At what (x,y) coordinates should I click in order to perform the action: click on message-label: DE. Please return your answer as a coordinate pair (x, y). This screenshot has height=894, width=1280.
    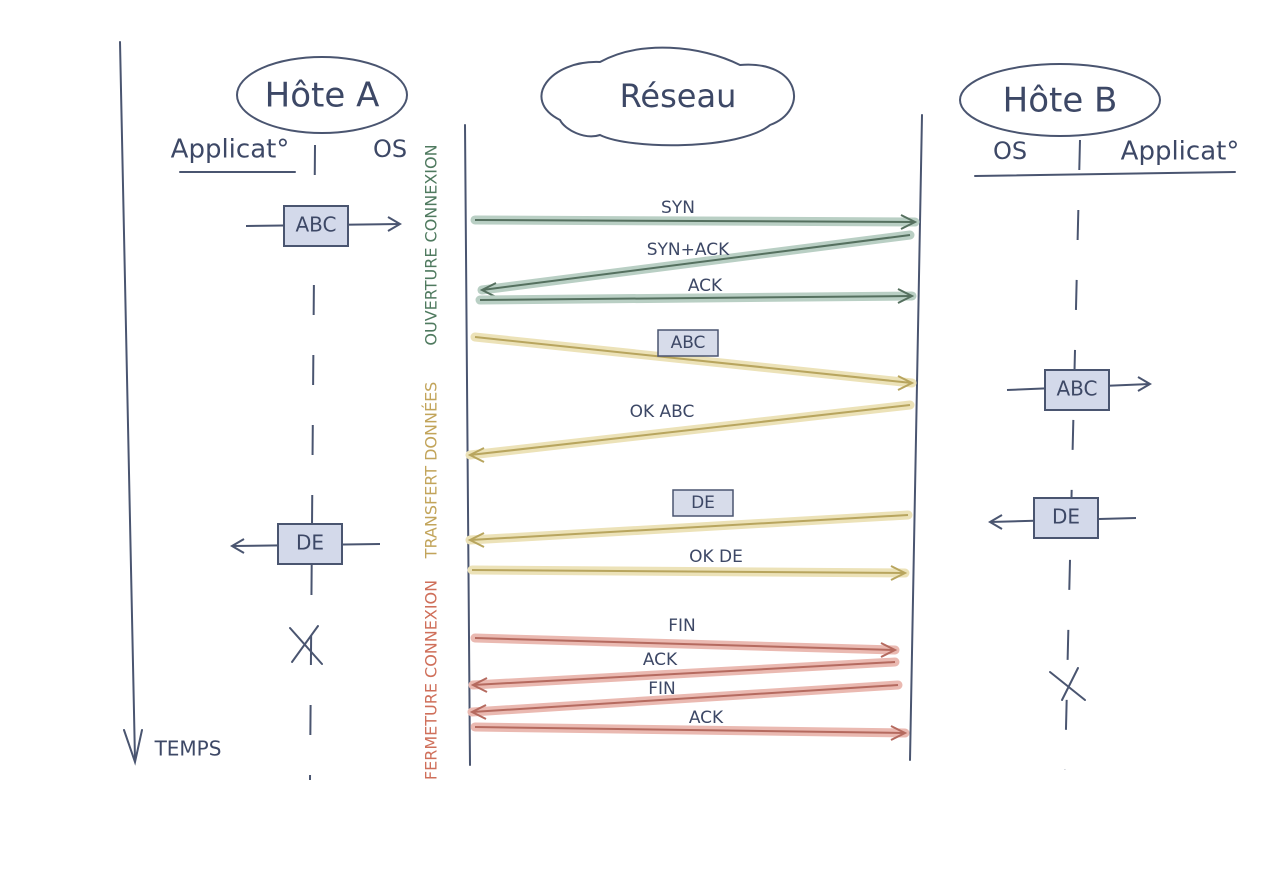
    Looking at the image, I should click on (703, 503).